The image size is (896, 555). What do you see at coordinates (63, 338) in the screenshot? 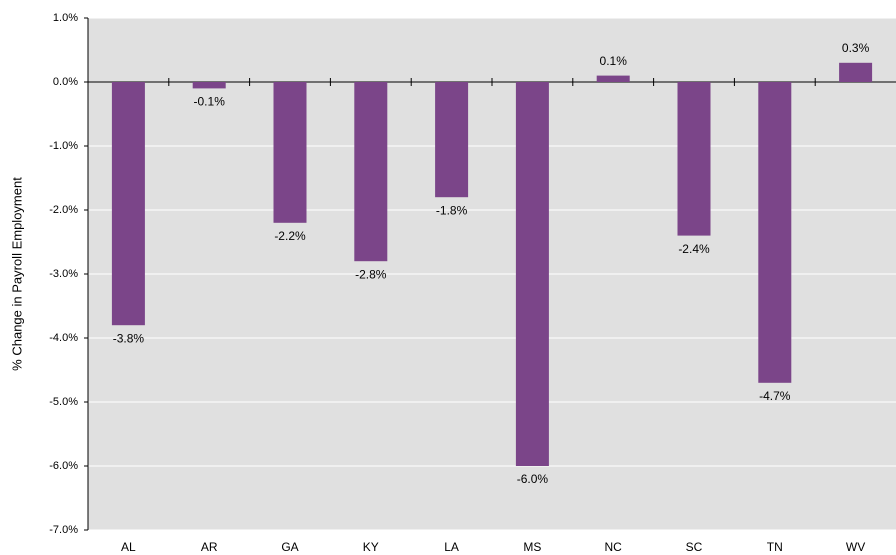
I see `y-tick-label: -4.0%` at bounding box center [63, 338].